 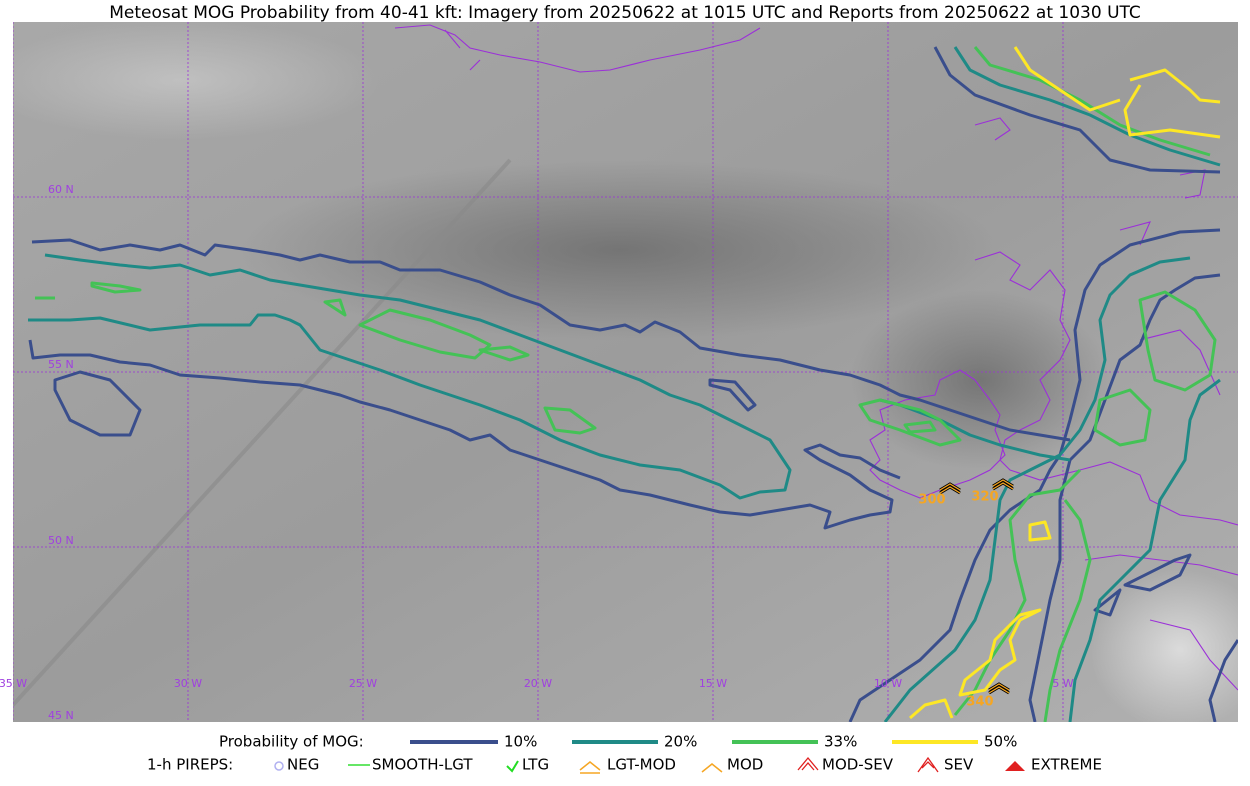 What do you see at coordinates (966, 594) in the screenshot?
I see `pirep-markers: 300 320 340` at bounding box center [966, 594].